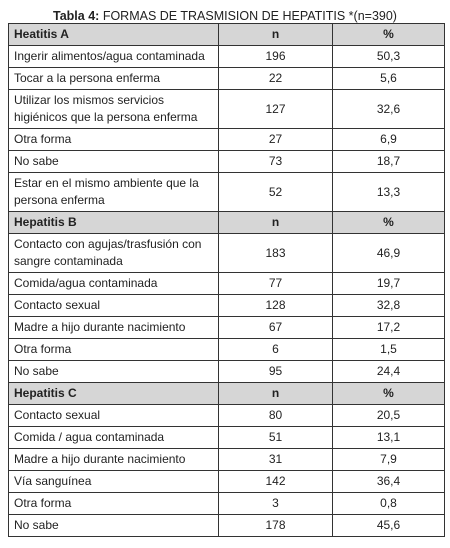 This screenshot has width=450, height=548. Describe the element at coordinates (388, 525) in the screenshot. I see `value-cell: 45,6` at that location.